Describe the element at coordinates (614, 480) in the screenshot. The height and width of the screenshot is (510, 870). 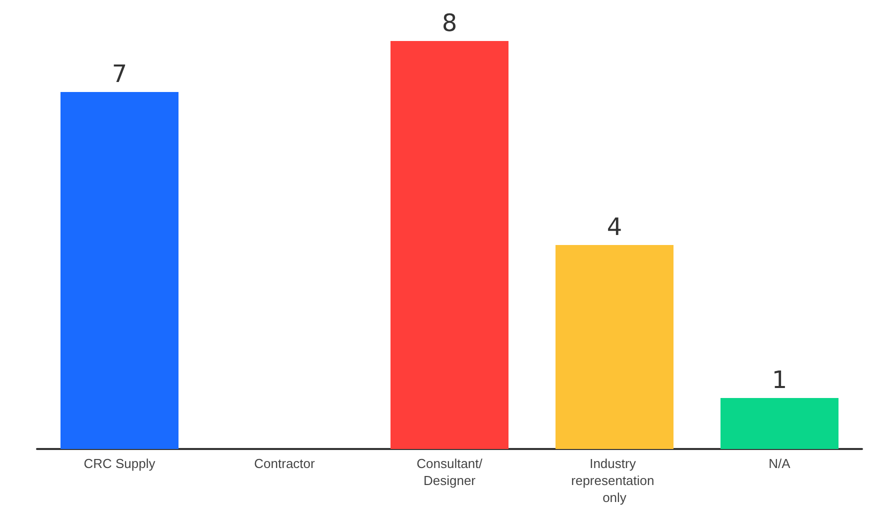
I see `x-tick-label: Industry representation only` at that location.